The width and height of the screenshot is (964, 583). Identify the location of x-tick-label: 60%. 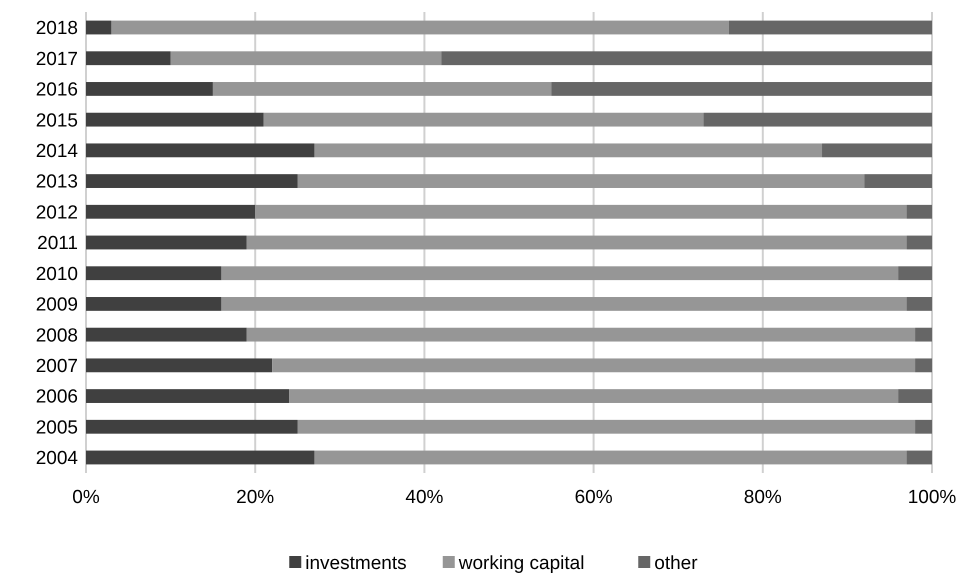
(593, 497).